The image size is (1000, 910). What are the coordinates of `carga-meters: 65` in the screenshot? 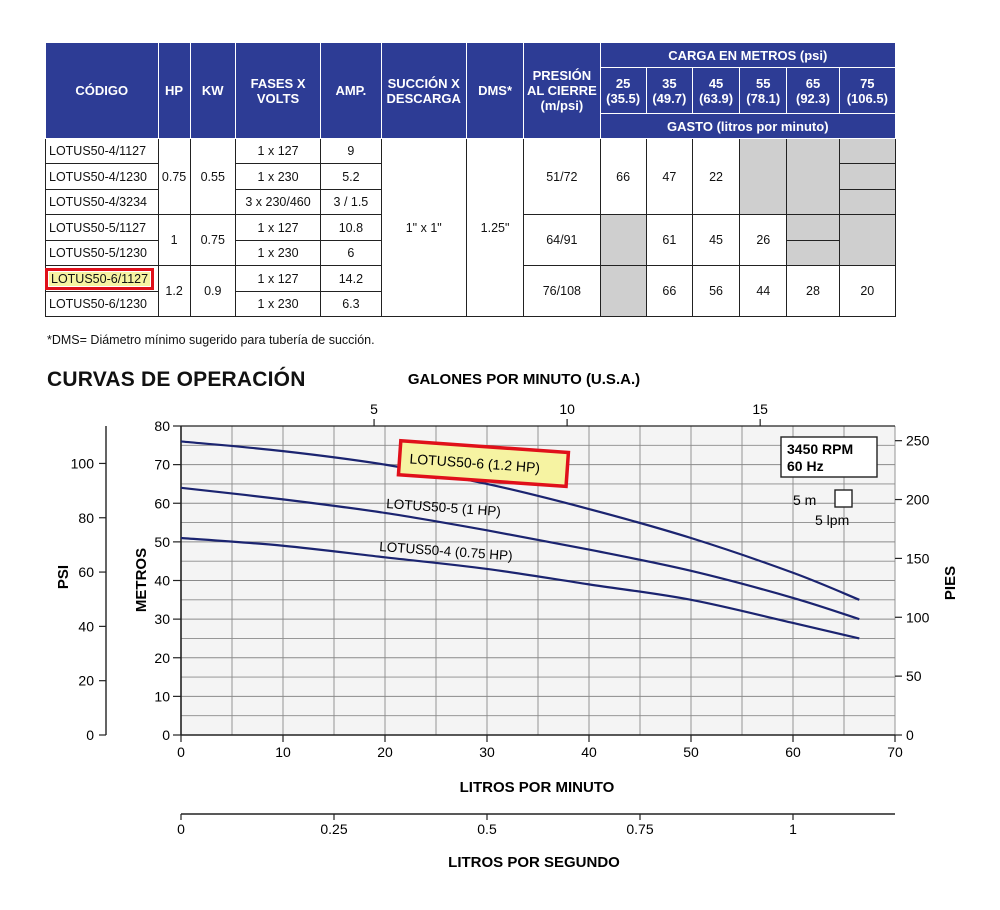 It's located at (813, 83).